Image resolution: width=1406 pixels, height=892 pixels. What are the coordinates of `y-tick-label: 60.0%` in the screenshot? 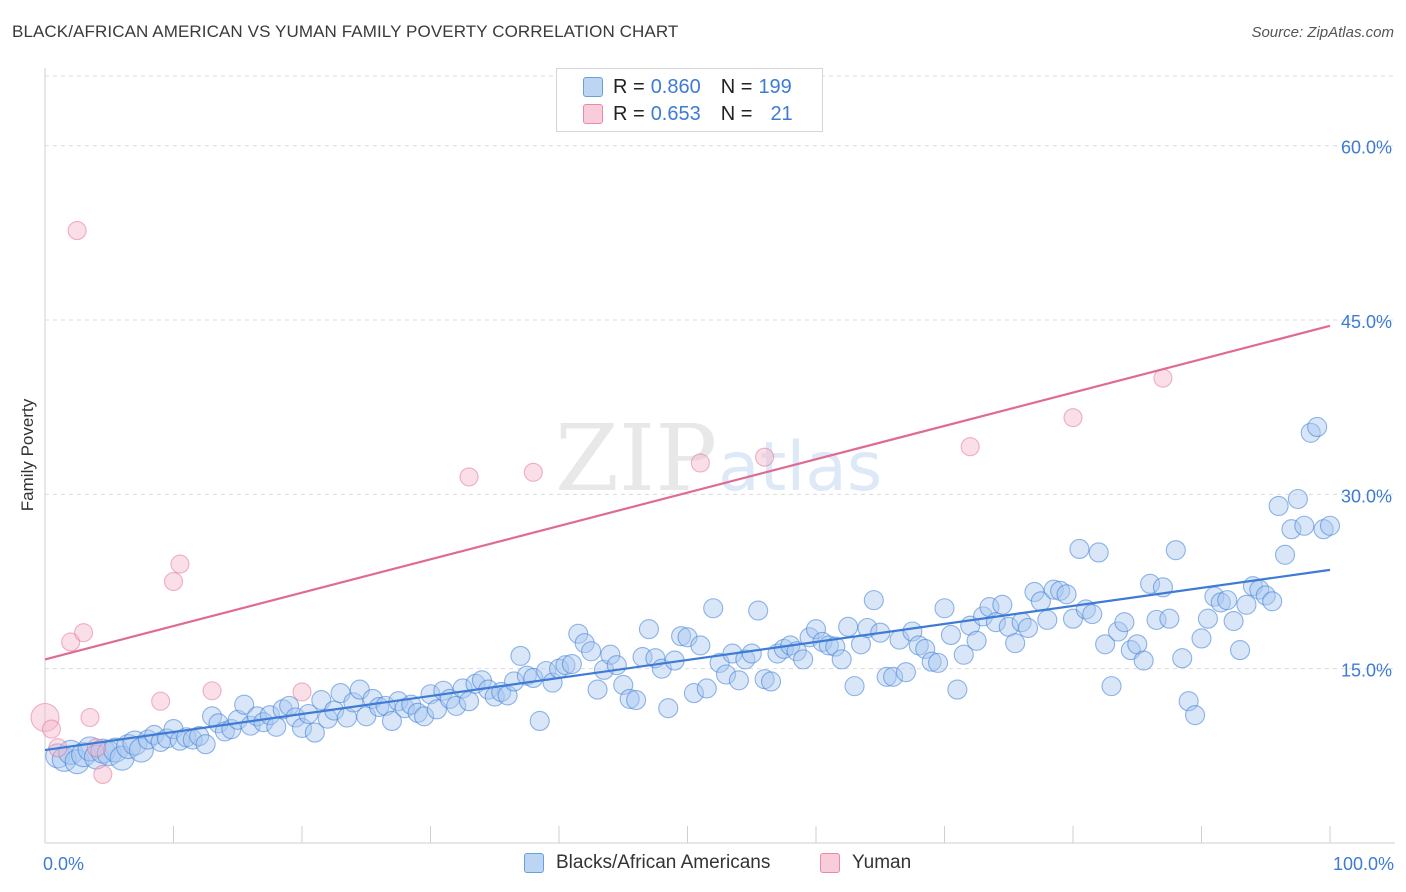 It's located at (1366, 148).